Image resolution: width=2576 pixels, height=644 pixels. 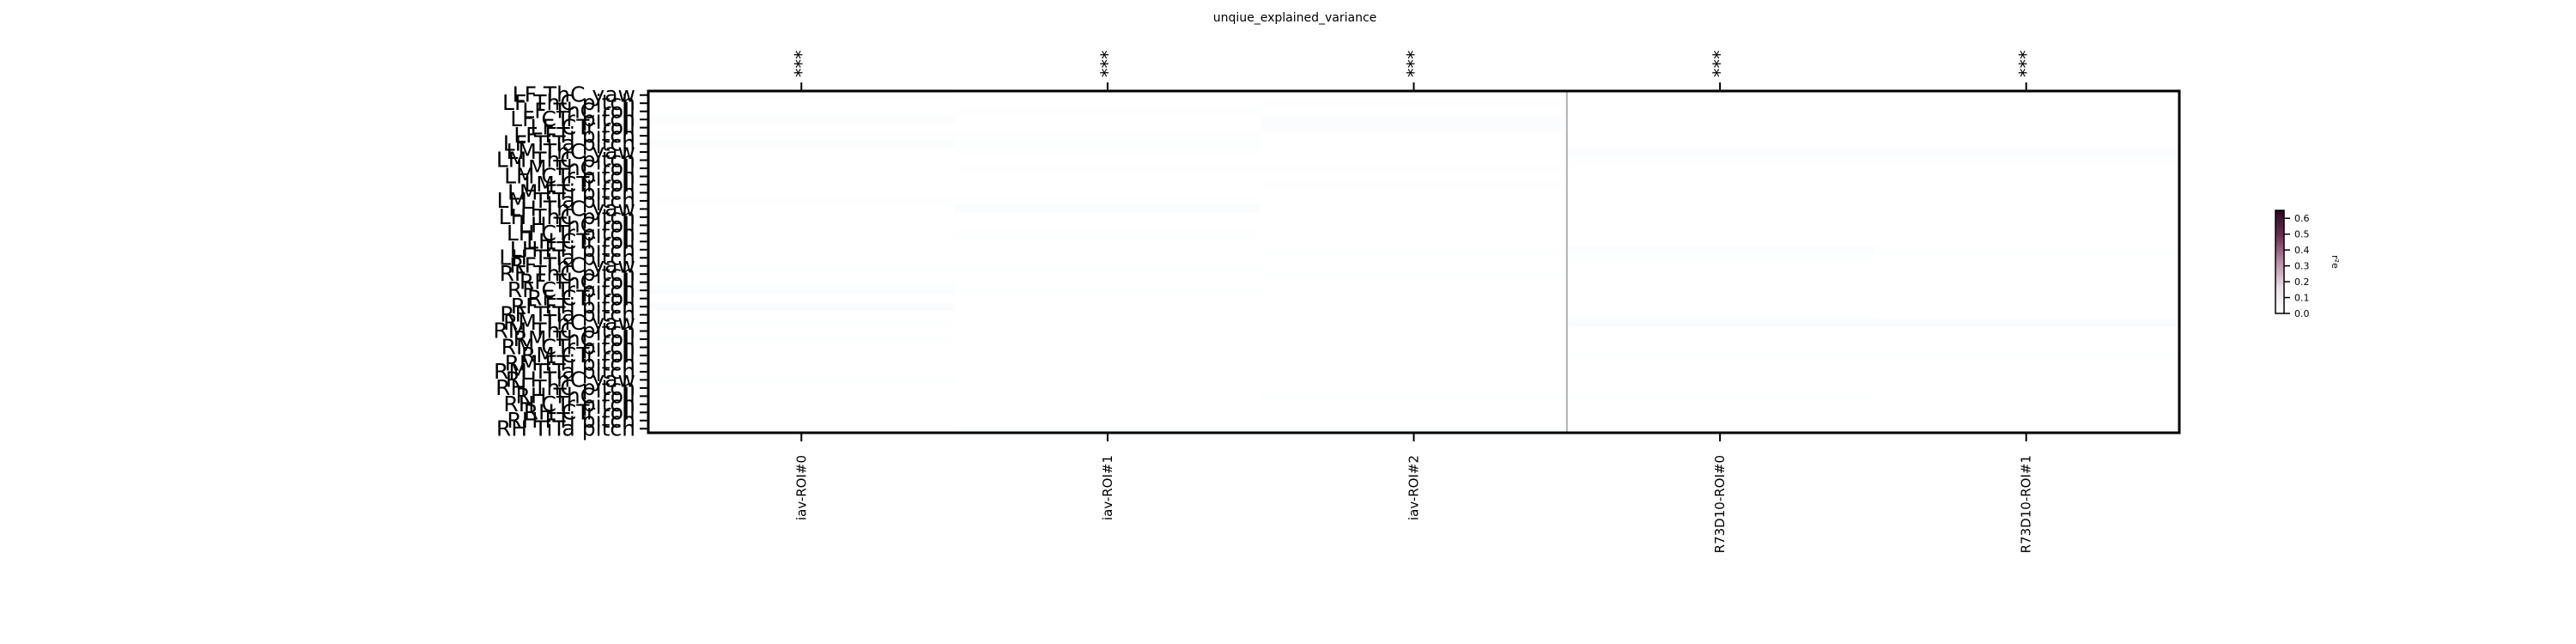 I want to click on y-tick-label: RF TiTa pitch, so click(x=567, y=314).